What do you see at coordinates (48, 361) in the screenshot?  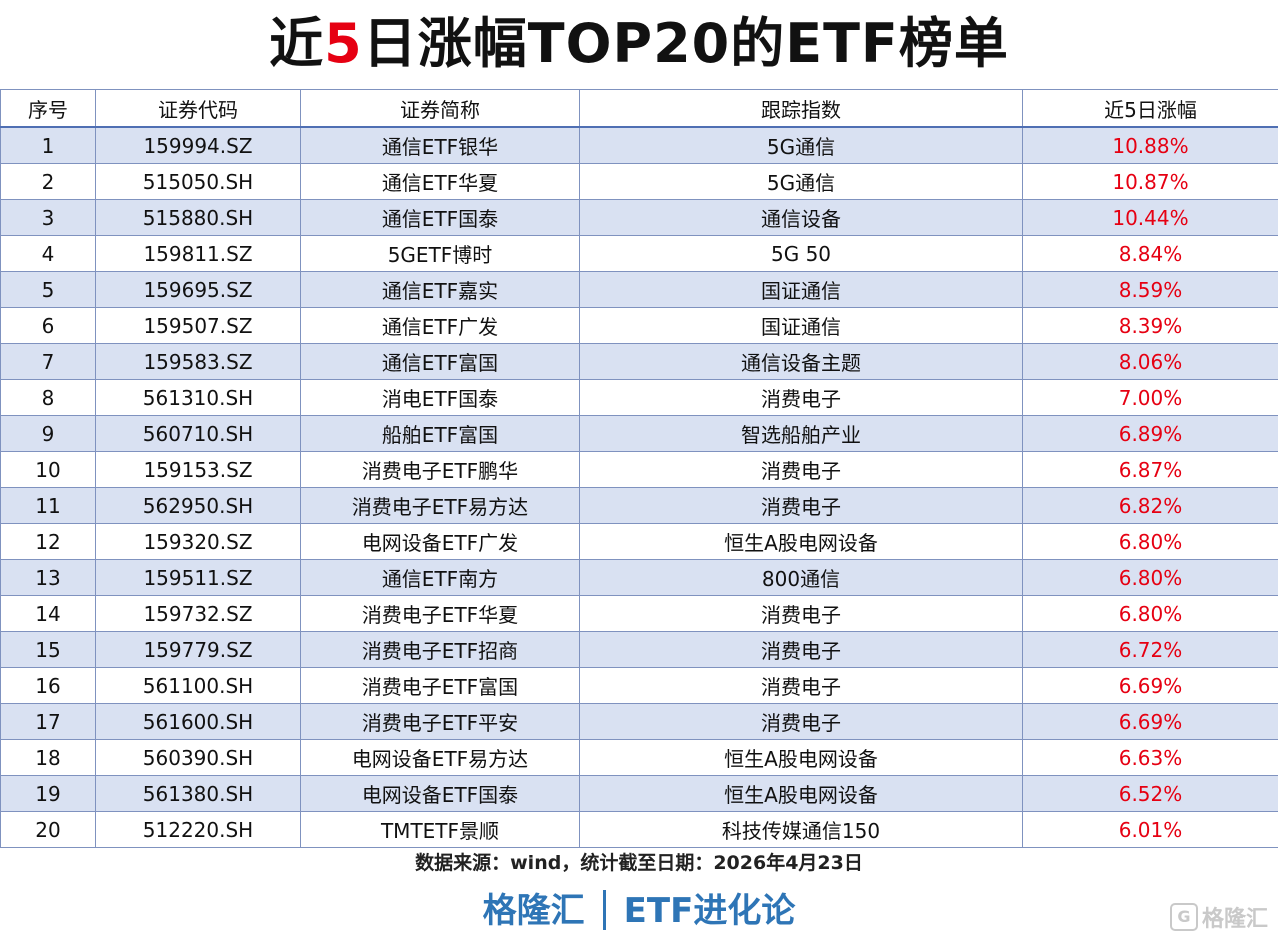 I see `rank-cell: 7` at bounding box center [48, 361].